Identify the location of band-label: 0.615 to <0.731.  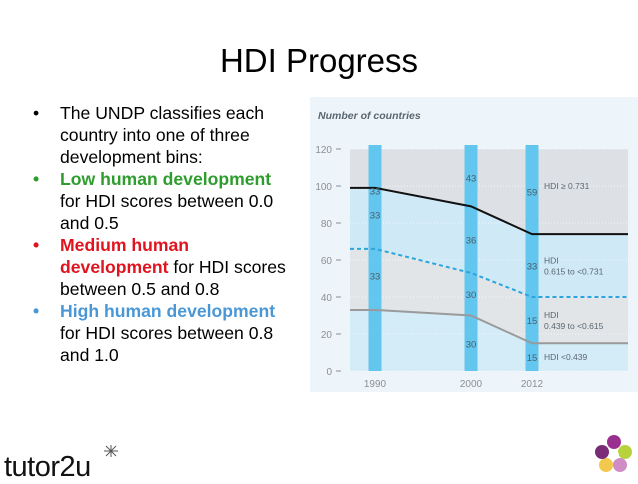
(574, 272).